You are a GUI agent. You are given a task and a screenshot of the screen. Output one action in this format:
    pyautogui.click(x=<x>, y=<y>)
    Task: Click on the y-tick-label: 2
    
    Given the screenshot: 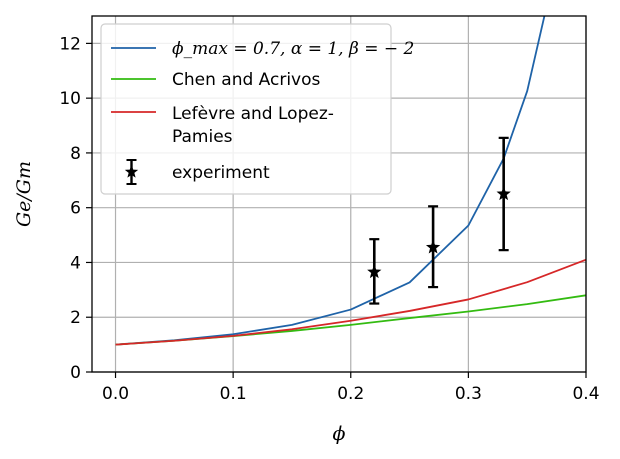 What is the action you would take?
    pyautogui.click(x=75, y=318)
    